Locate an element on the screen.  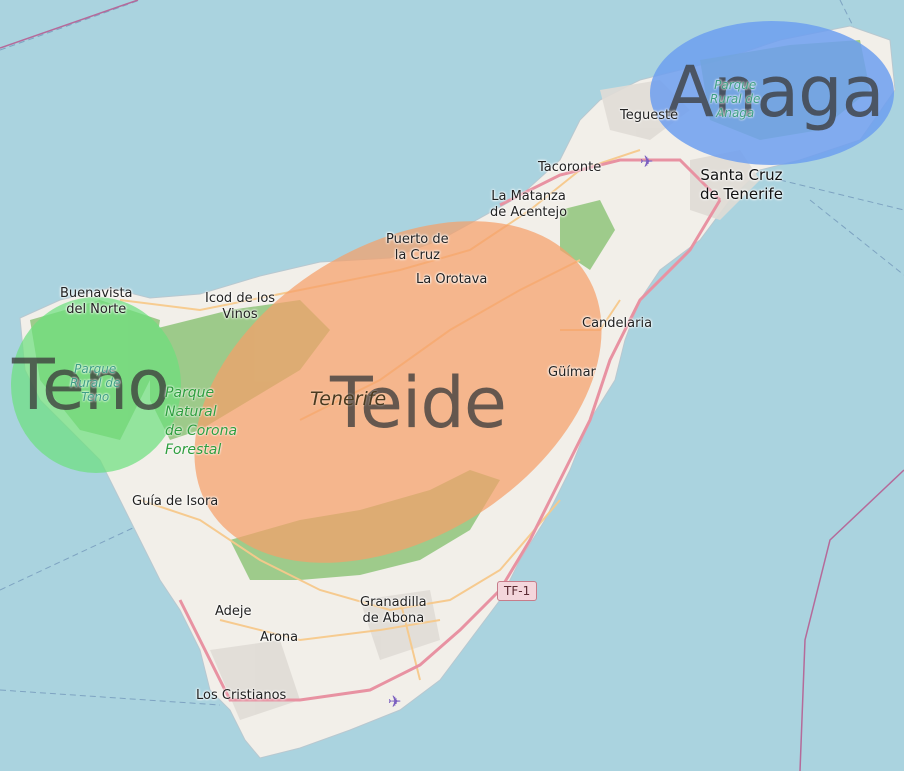
place-candelaria: Candelaria is located at coordinates (617, 323).